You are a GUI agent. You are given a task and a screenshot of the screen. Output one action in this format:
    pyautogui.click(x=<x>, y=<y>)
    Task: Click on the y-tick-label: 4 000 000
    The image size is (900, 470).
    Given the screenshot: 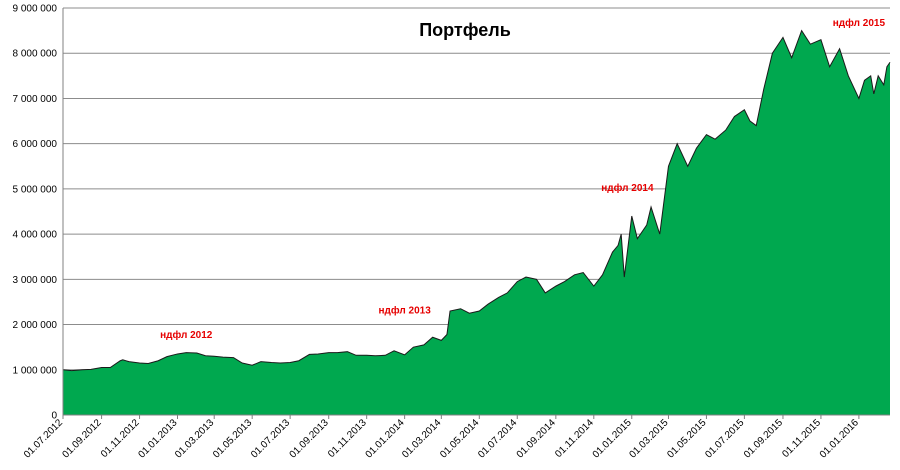 What is the action you would take?
    pyautogui.click(x=35, y=235)
    